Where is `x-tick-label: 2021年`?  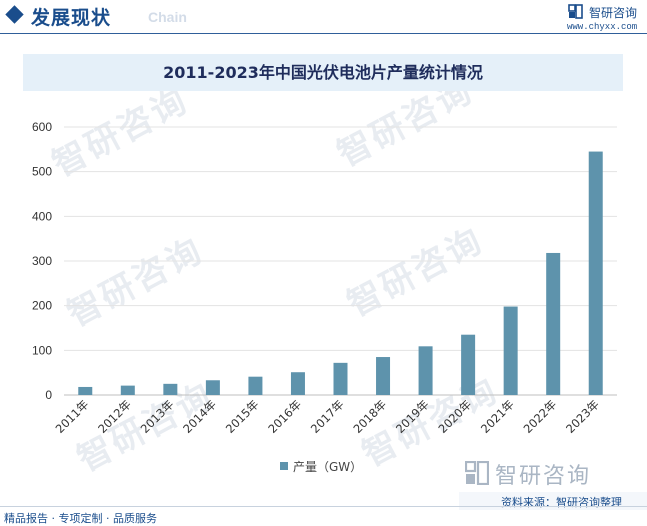 x-tick-label: 2021年 is located at coordinates (497, 416).